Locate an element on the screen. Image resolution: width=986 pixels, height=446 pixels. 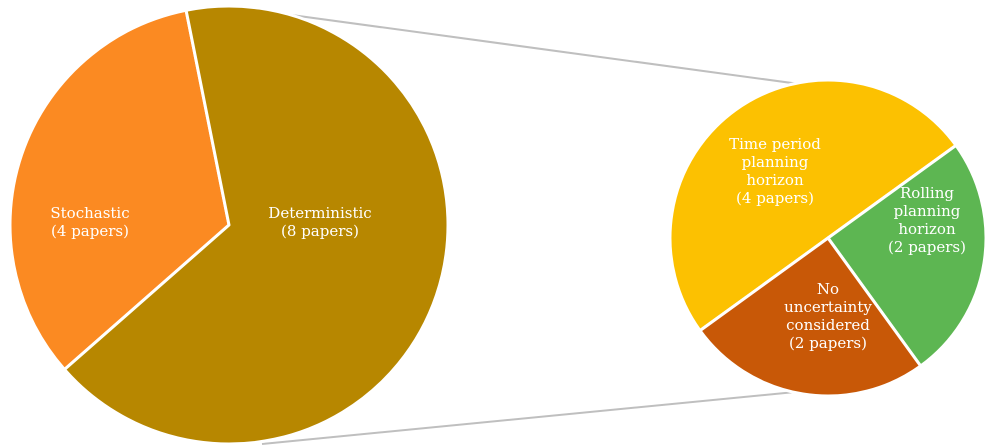
label-deterministic: Deterministic (8 papers) is located at coordinates (319, 222).